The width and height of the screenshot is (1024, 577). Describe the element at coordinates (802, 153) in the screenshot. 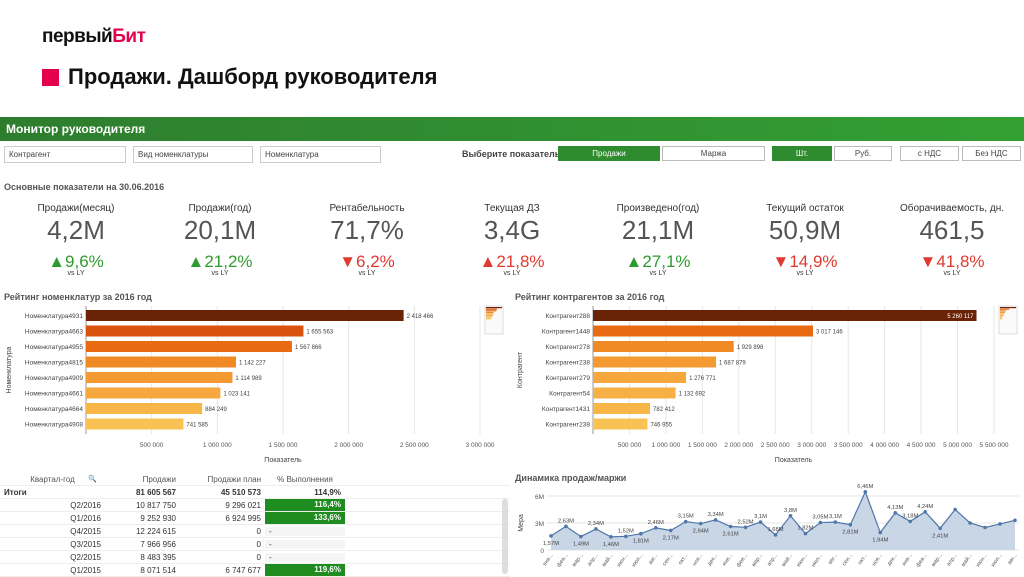

I see `units-pieces-button: Шт.` at that location.